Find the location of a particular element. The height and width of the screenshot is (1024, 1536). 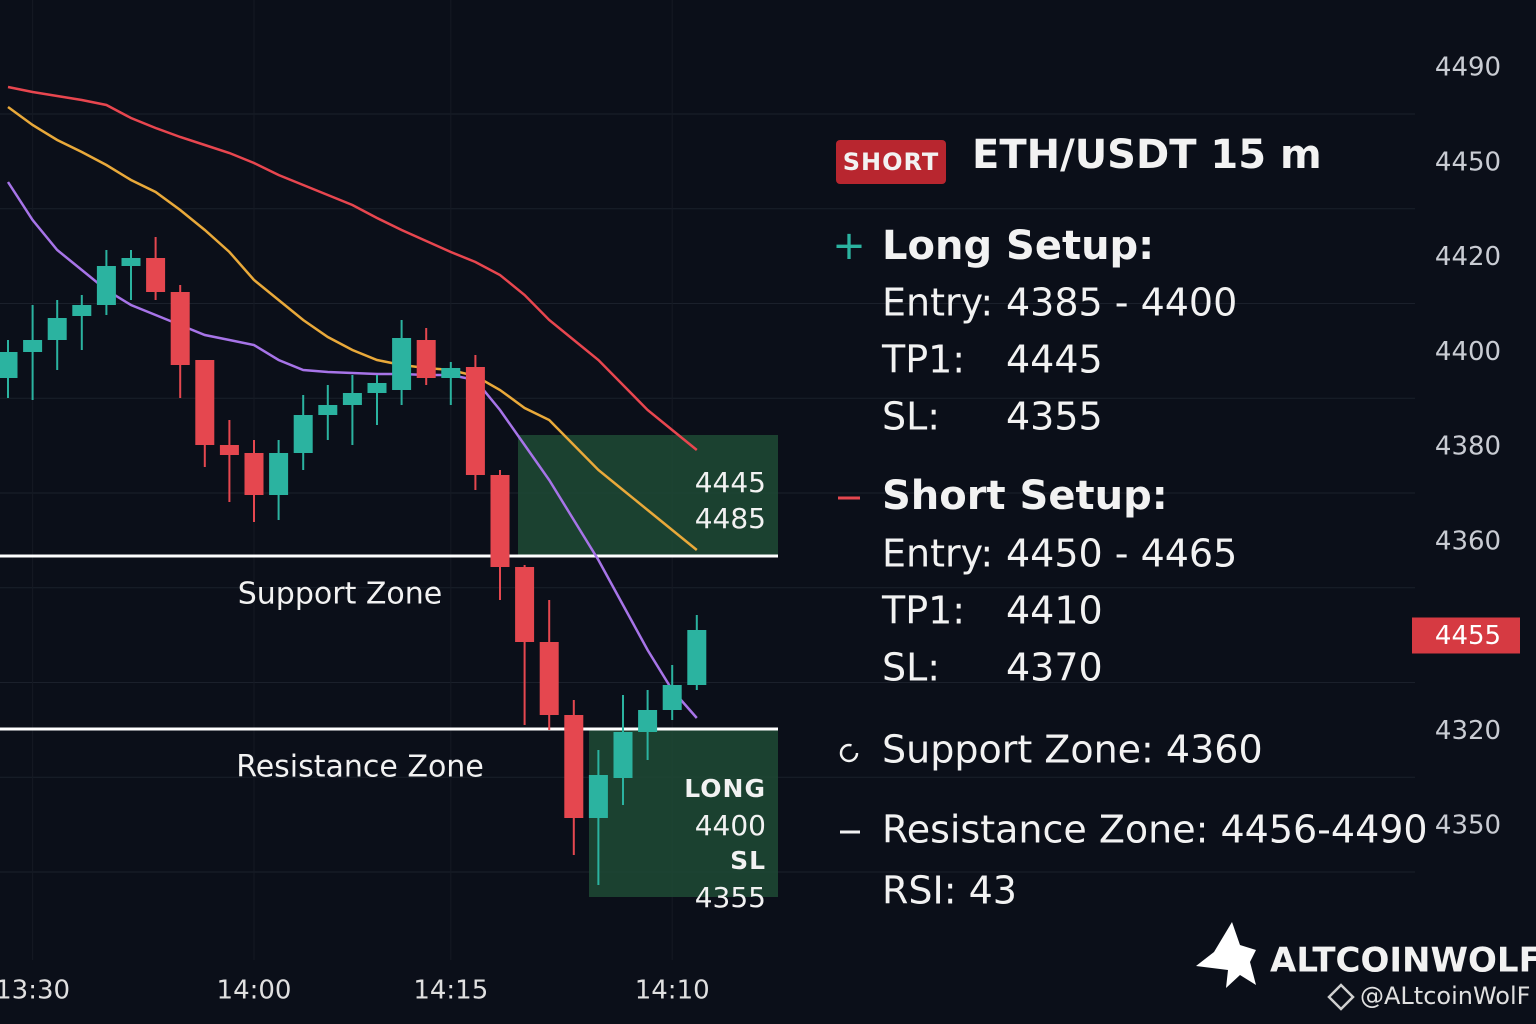

setup-value: 4410 is located at coordinates (1054, 611).